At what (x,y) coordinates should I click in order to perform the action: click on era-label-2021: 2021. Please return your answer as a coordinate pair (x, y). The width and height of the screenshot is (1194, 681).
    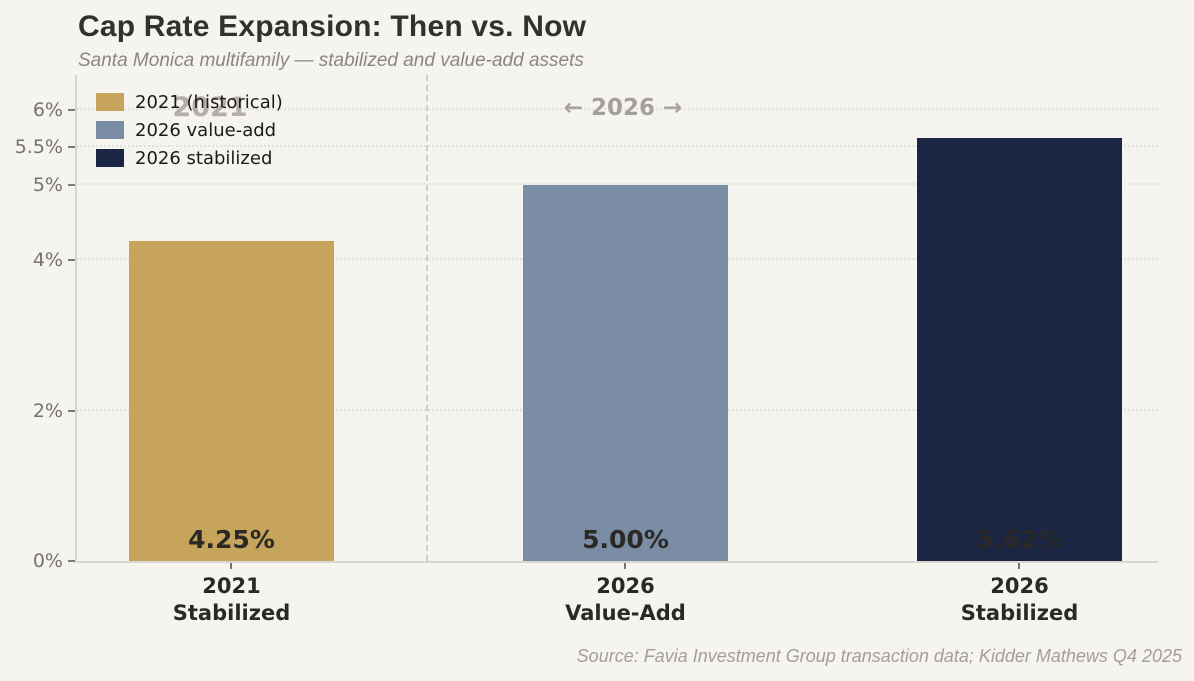
    Looking at the image, I should click on (210, 107).